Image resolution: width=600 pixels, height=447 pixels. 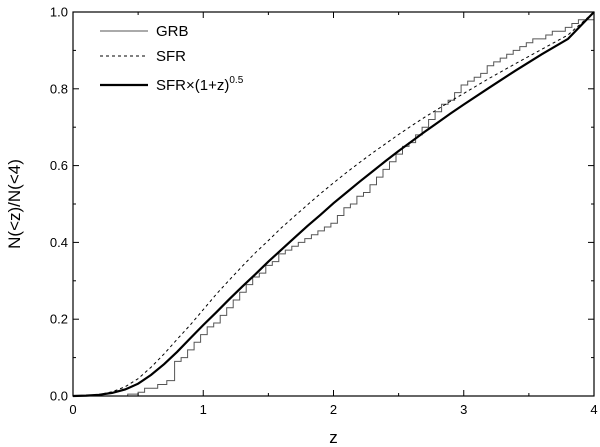 I want to click on legend-label-sfr-scaled: SFR×(1+z)0.5, so click(x=200, y=84).